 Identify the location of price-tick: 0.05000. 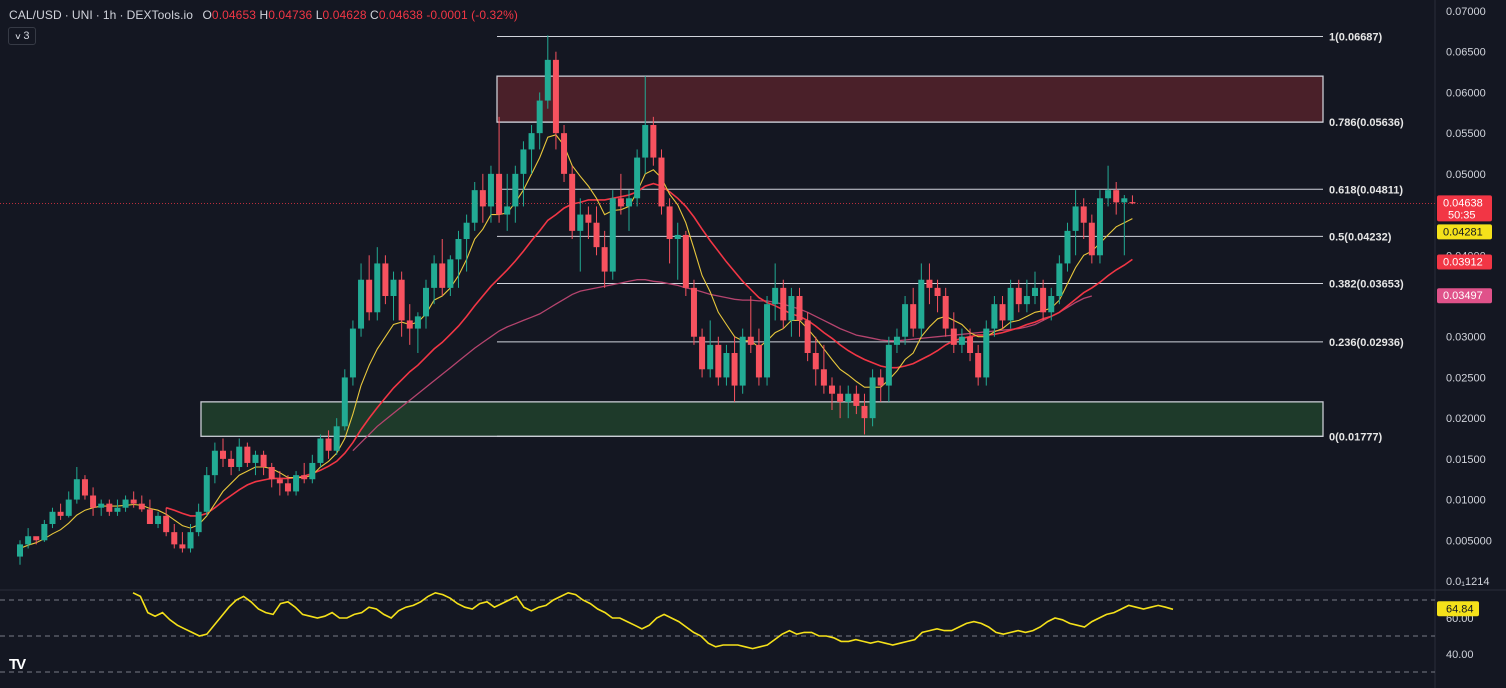
(1466, 175).